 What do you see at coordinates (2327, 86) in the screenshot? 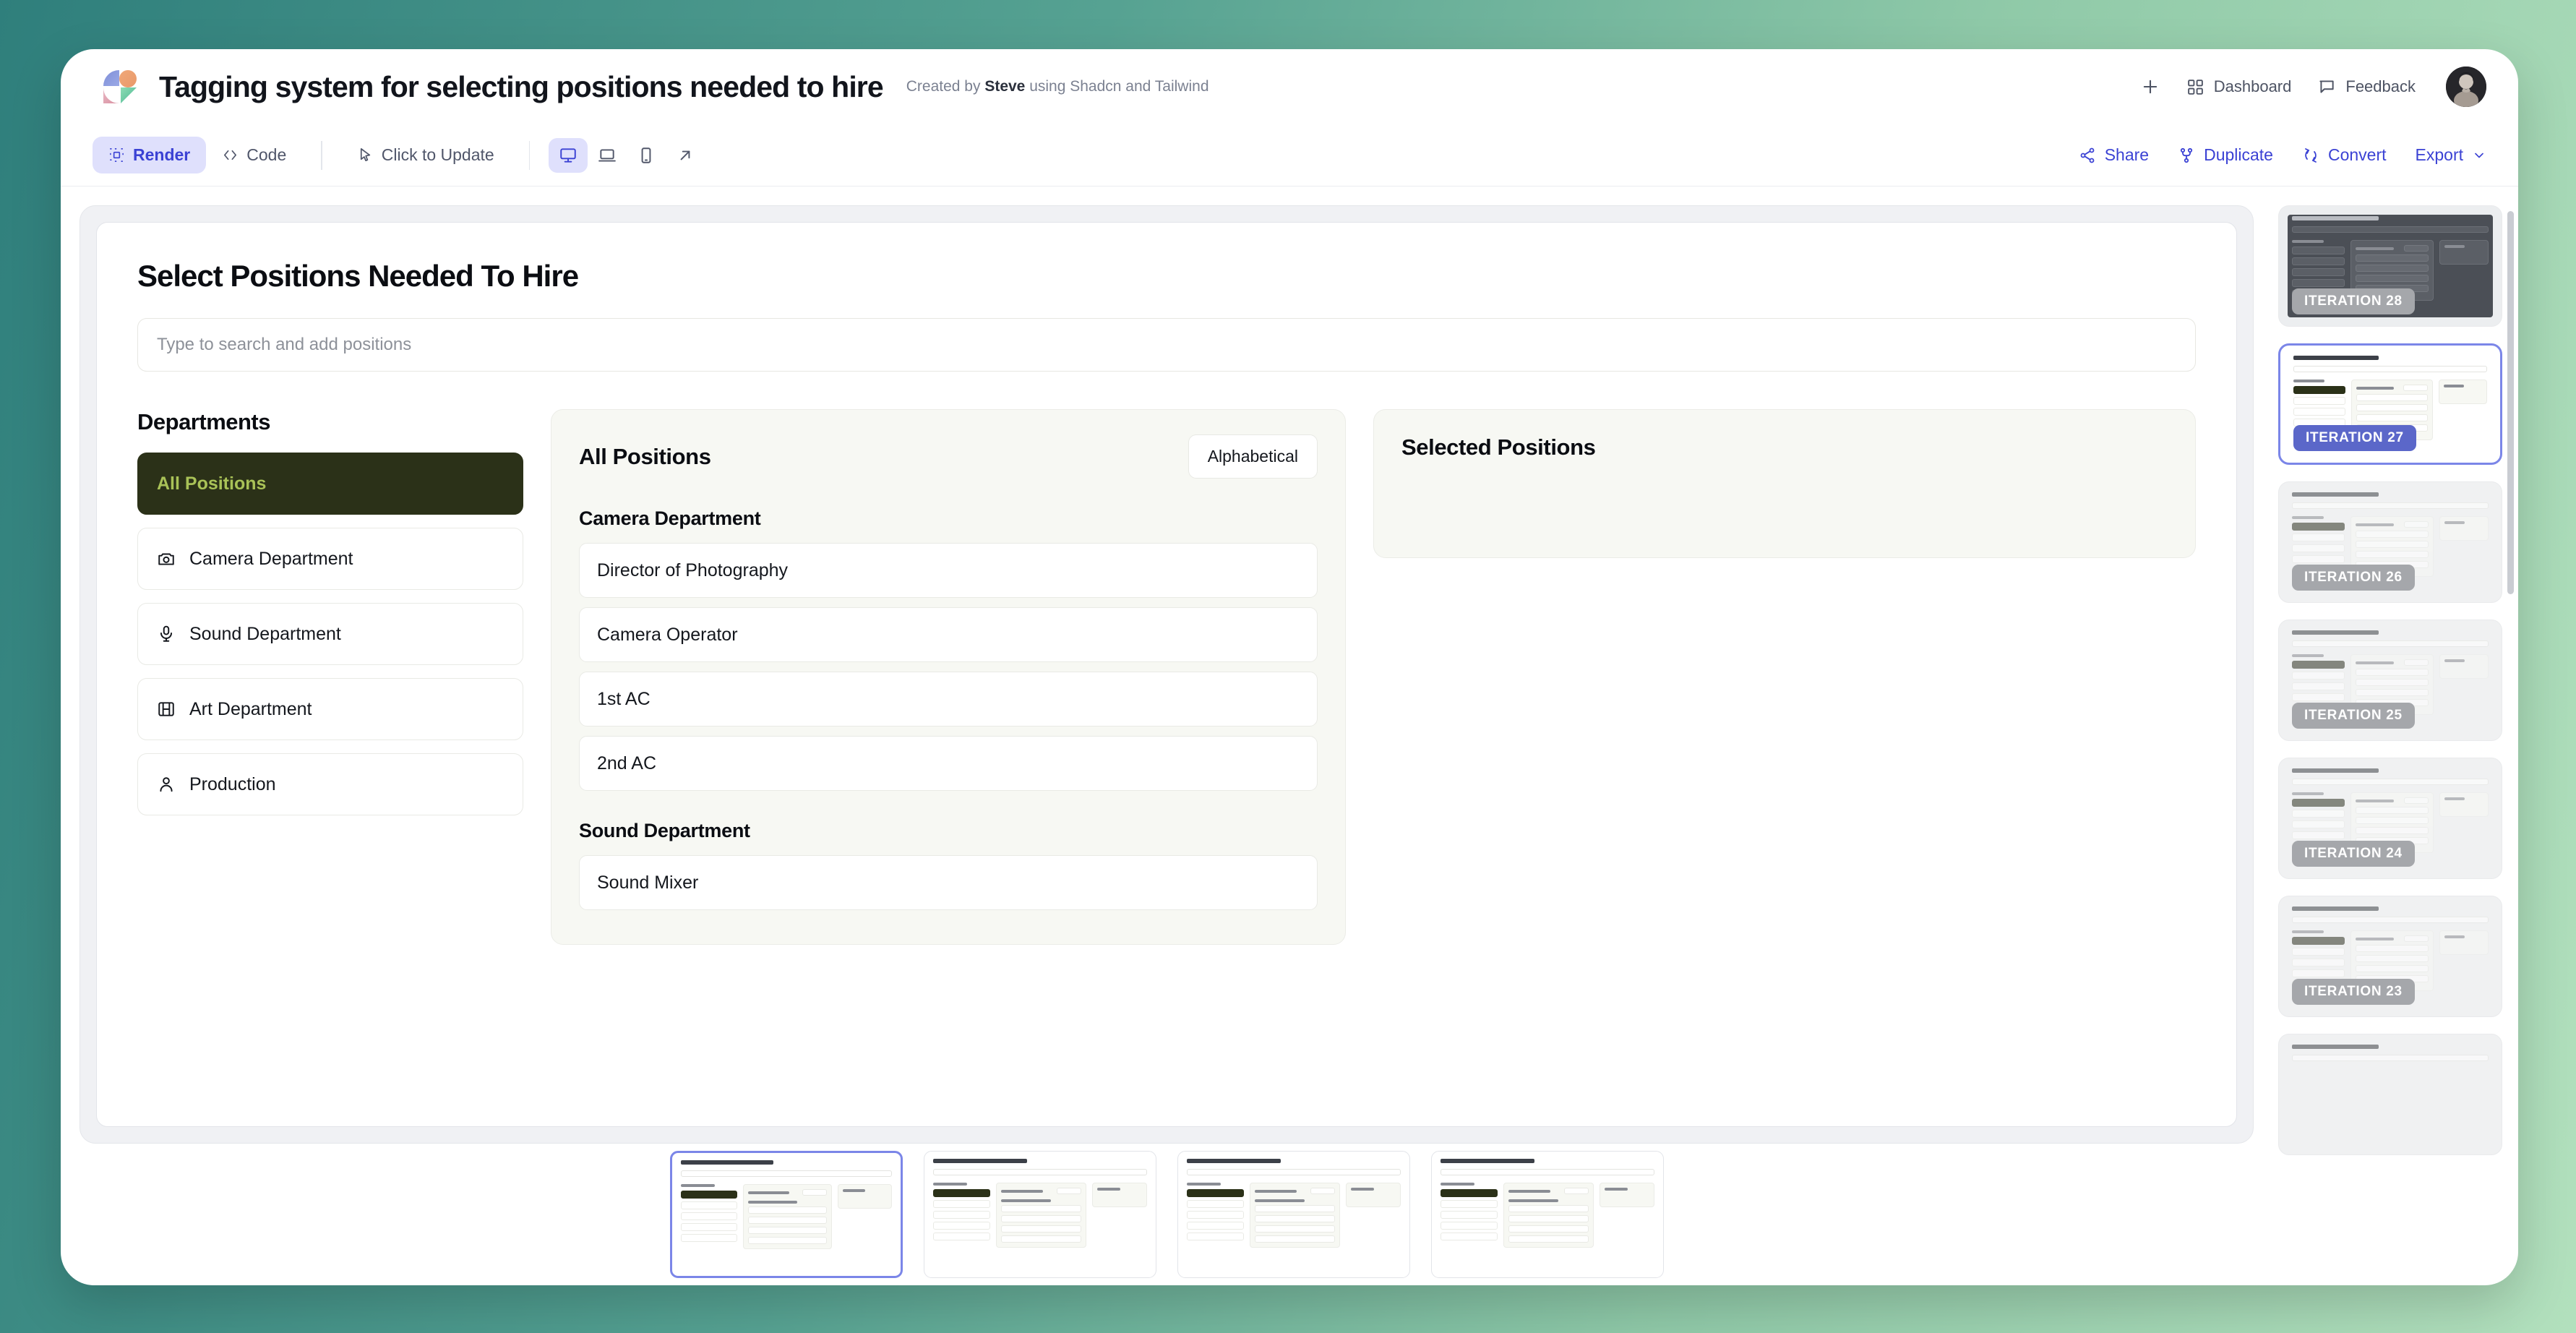
I see `chat-bubble-icon` at bounding box center [2327, 86].